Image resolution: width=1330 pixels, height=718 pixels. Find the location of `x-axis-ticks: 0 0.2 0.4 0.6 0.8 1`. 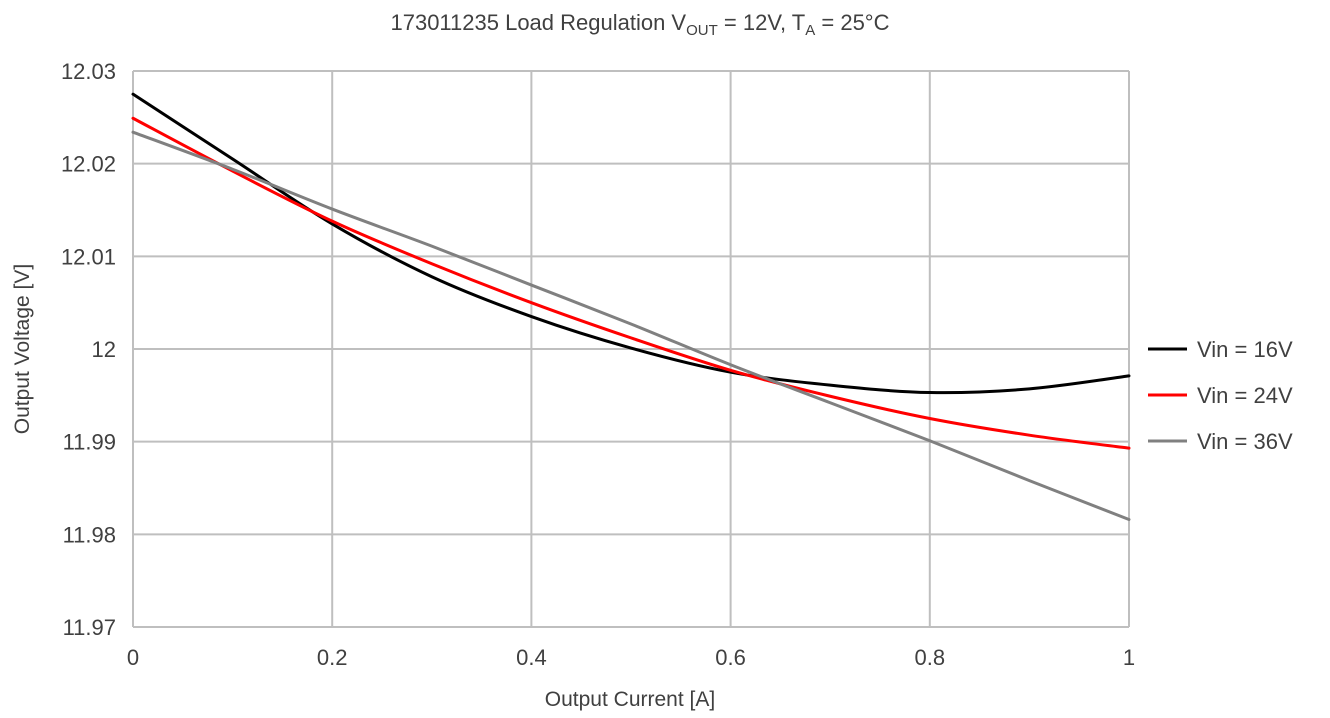

x-axis-ticks: 0 0.2 0.4 0.6 0.8 1 is located at coordinates (631, 657).